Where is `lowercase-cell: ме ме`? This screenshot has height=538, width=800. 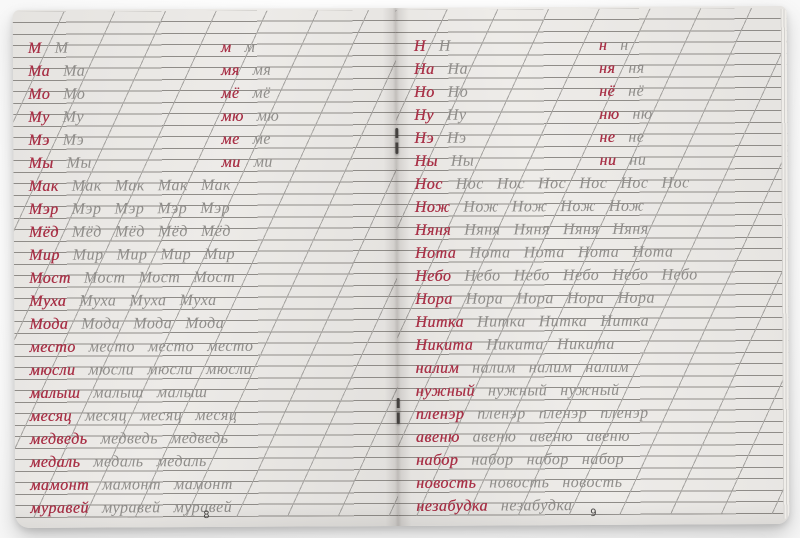
lowercase-cell: ме ме is located at coordinates (246, 139).